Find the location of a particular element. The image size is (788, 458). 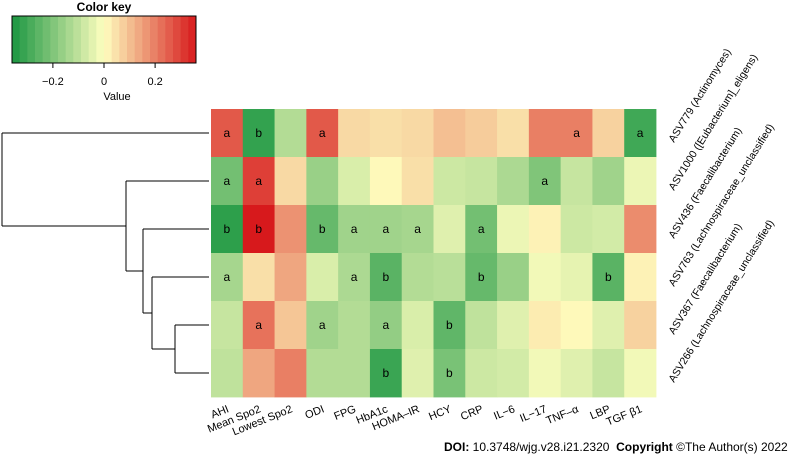

color-key-ticks: −0.2 0 0.2 is located at coordinates (102, 75).